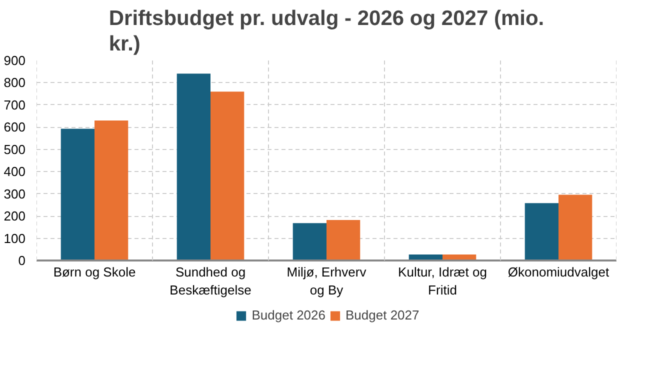 The image size is (651, 387). What do you see at coordinates (15, 127) in the screenshot?
I see `y-tick-label: 600` at bounding box center [15, 127].